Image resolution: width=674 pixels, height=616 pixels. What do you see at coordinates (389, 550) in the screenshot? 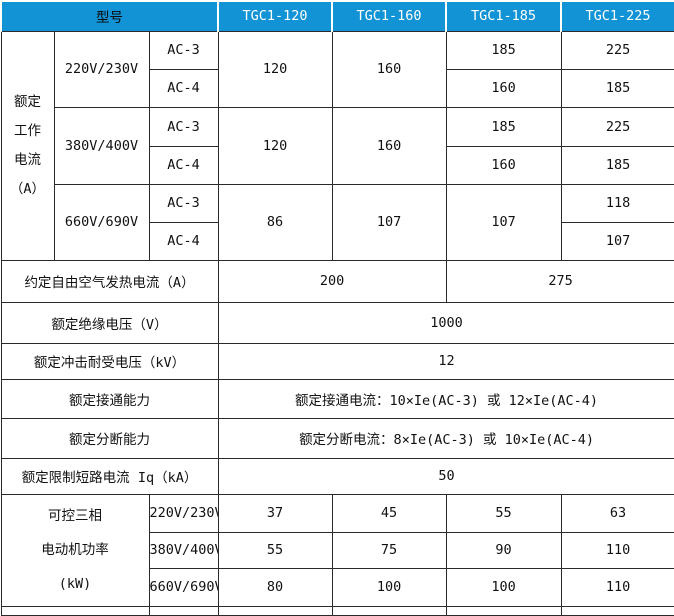
I see `value-cell: 75` at bounding box center [389, 550].